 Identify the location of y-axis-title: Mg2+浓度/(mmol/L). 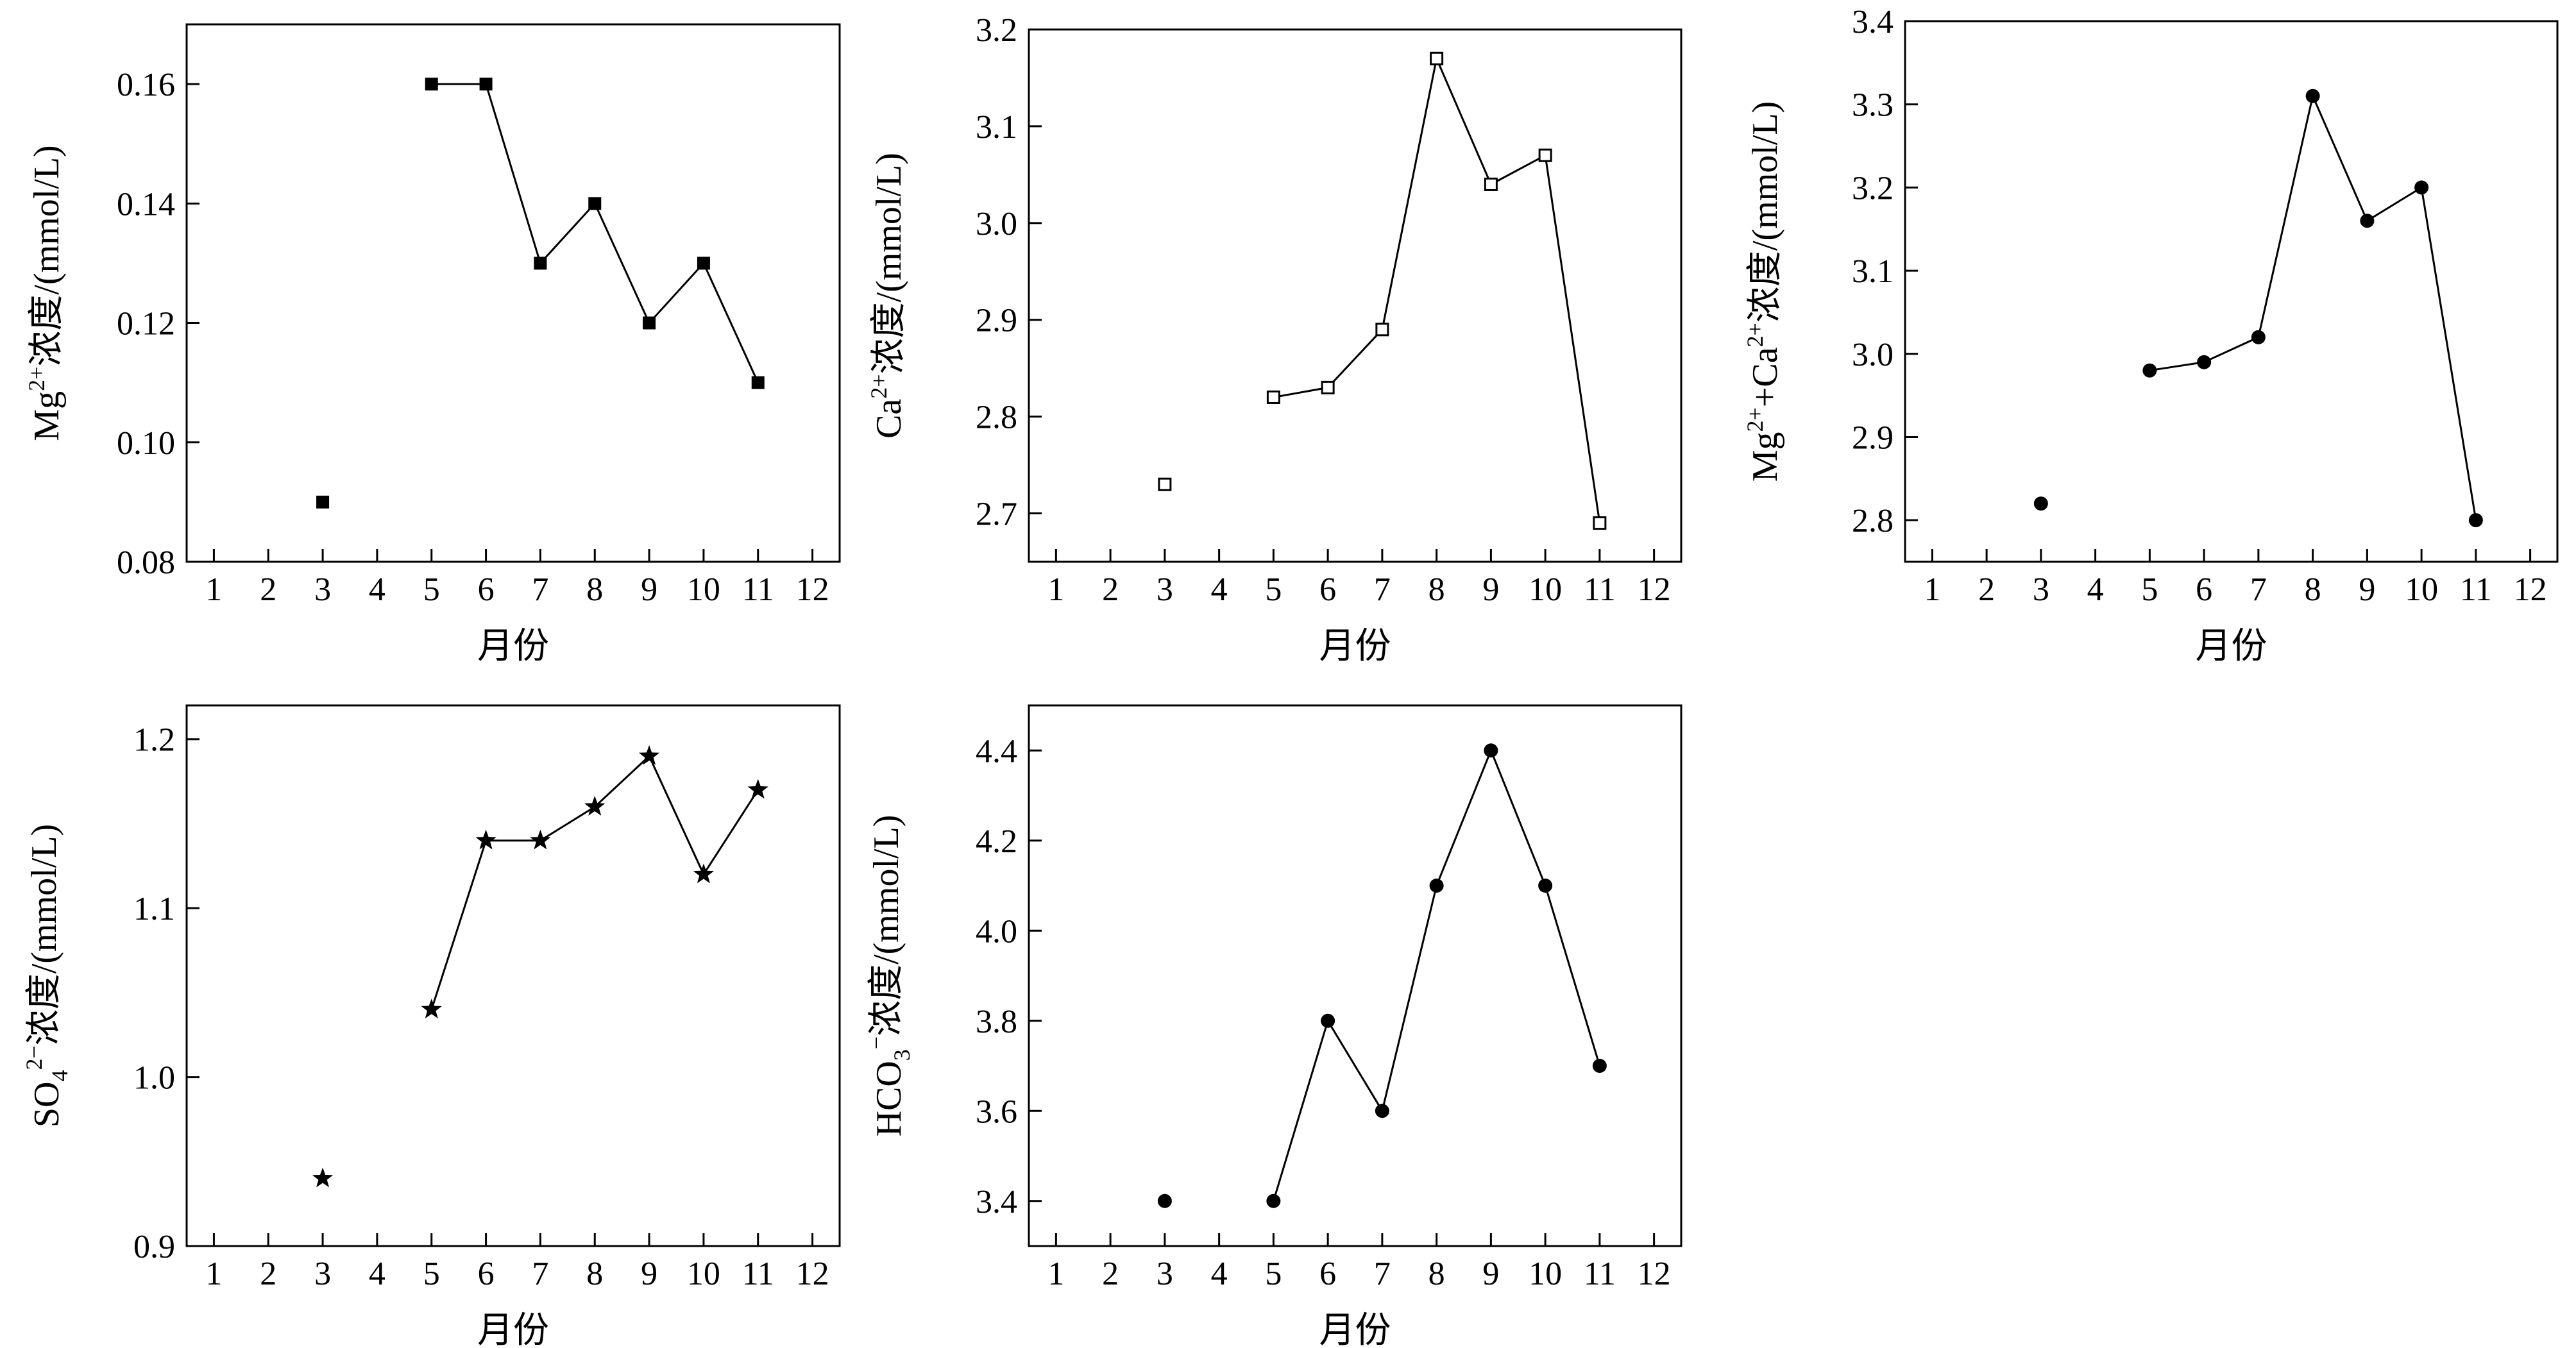
(45, 293).